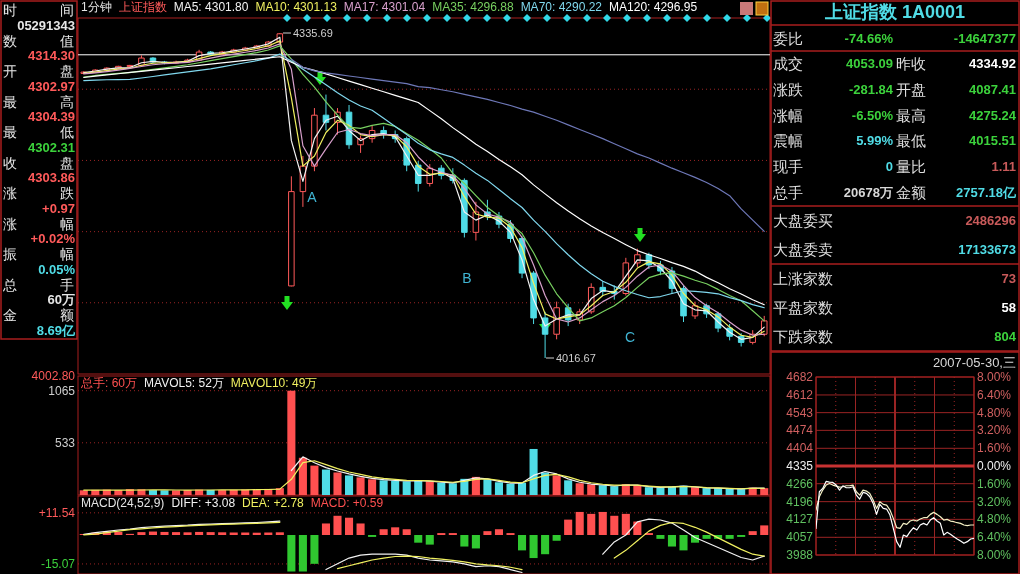 This screenshot has width=1020, height=574. What do you see at coordinates (62, 390) in the screenshot?
I see `y-tick-label: 1065` at bounding box center [62, 390].